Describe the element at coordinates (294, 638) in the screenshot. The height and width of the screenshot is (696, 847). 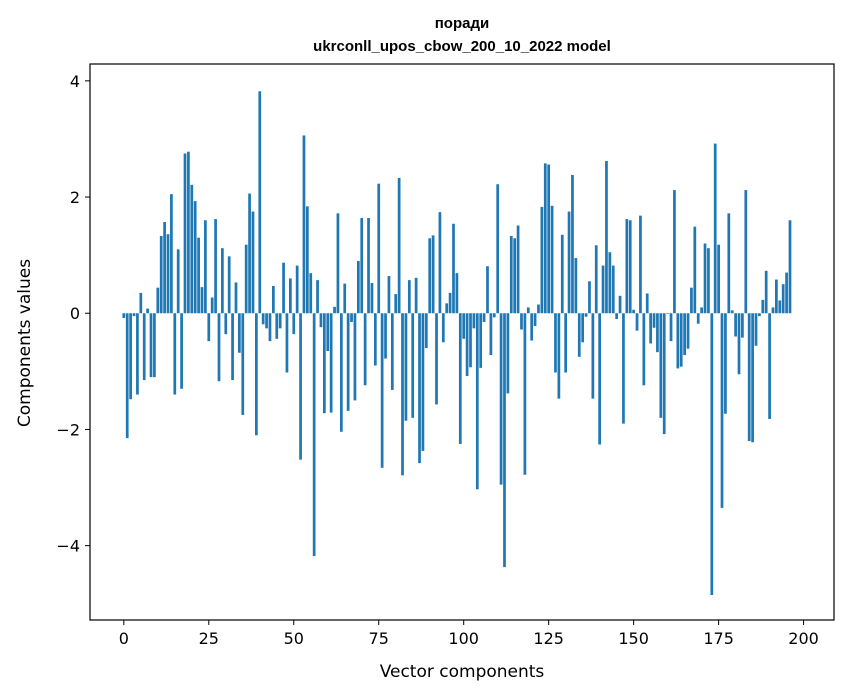
I see `x-tick-label: 50` at that location.